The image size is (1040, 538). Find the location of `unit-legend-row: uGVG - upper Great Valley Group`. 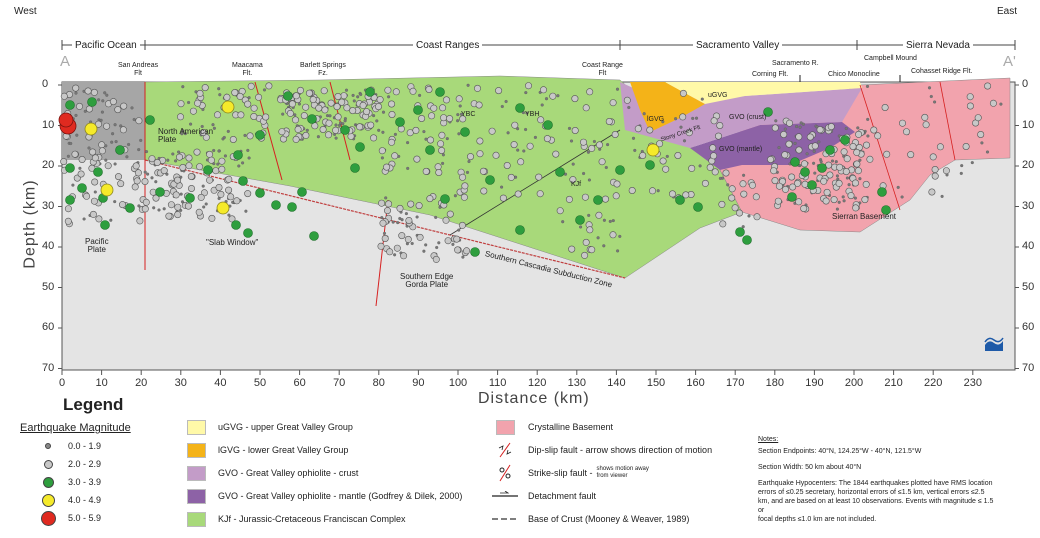

unit-legend-row: uGVG - upper Great Valley Group is located at coordinates (270, 427).